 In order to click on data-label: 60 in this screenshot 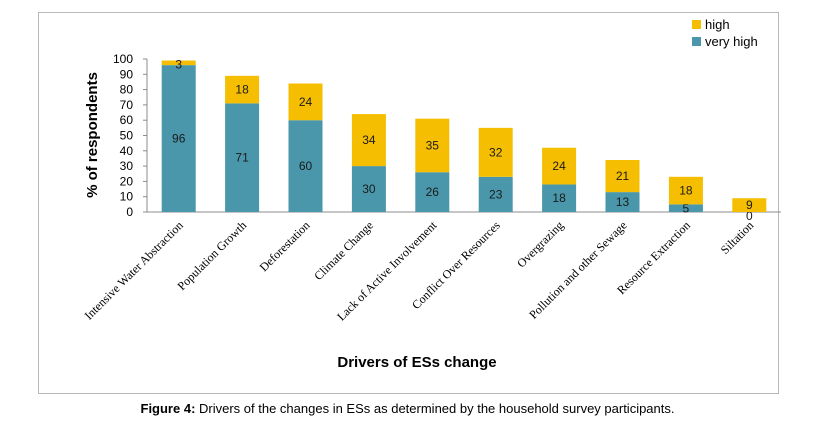, I will do `click(306, 166)`.